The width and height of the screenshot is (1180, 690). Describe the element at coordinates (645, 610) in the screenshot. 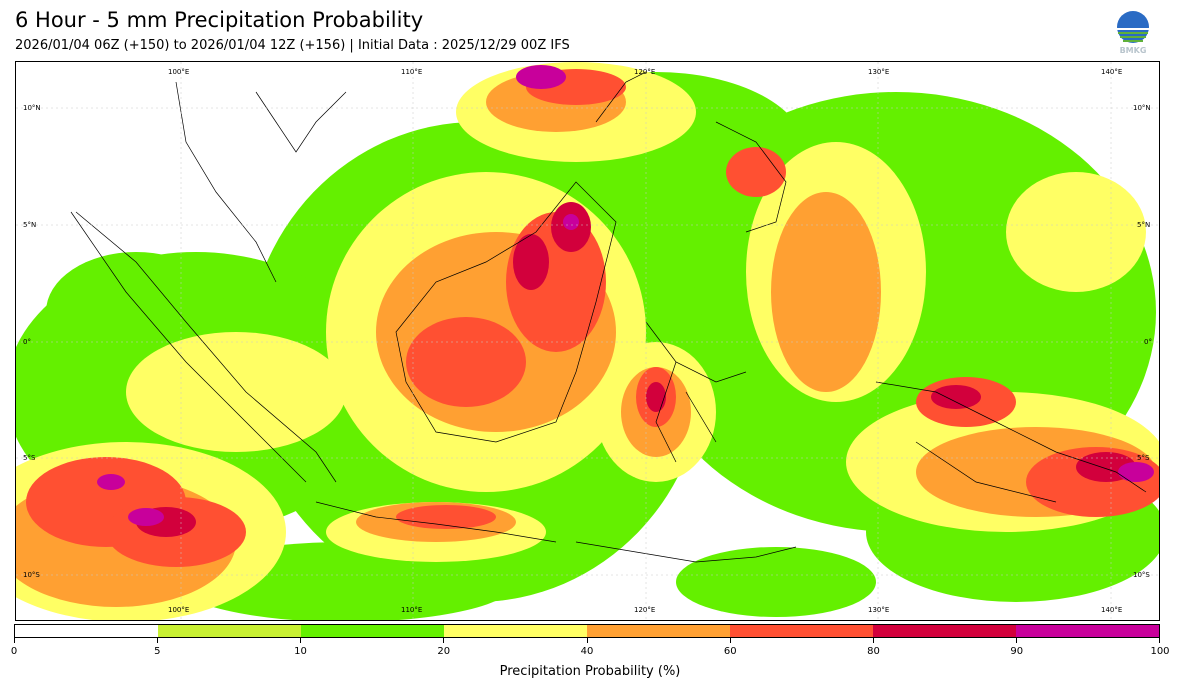

I see `lon-label-120e-bottom: 120°E` at that location.